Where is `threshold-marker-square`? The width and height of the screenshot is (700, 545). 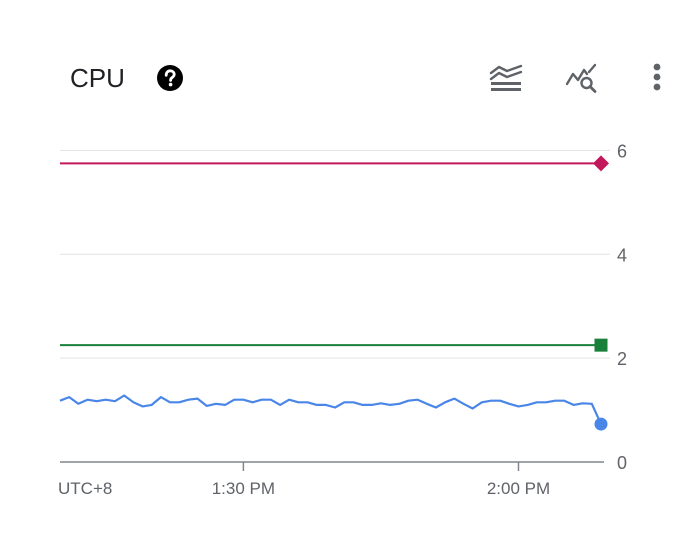
threshold-marker-square is located at coordinates (601, 345).